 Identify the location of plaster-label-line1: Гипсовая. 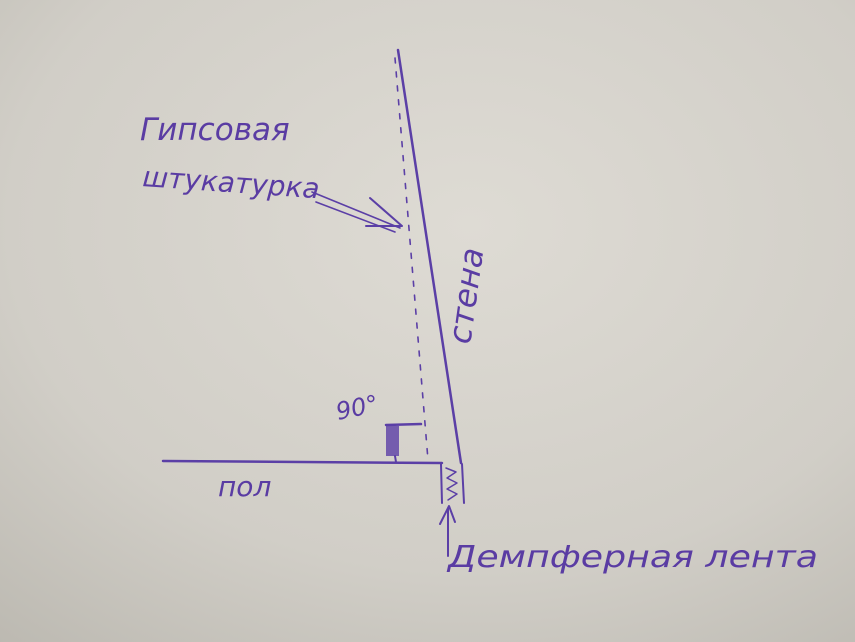
(215, 130).